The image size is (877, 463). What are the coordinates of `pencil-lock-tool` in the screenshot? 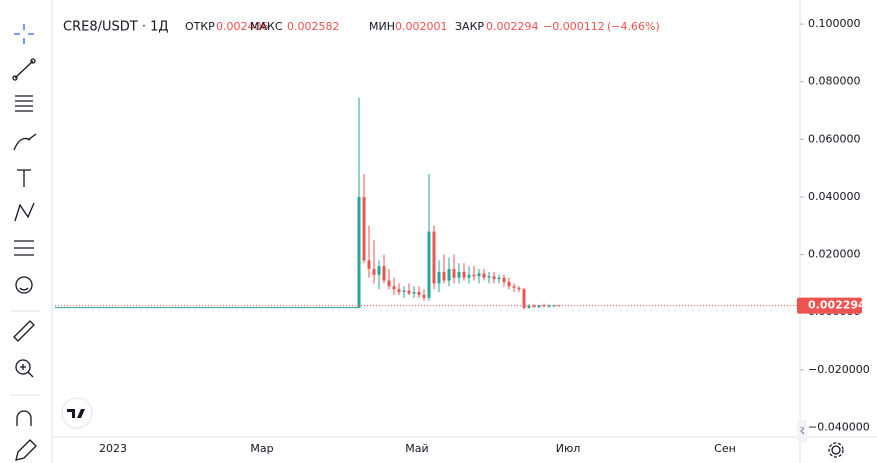 It's located at (26, 450).